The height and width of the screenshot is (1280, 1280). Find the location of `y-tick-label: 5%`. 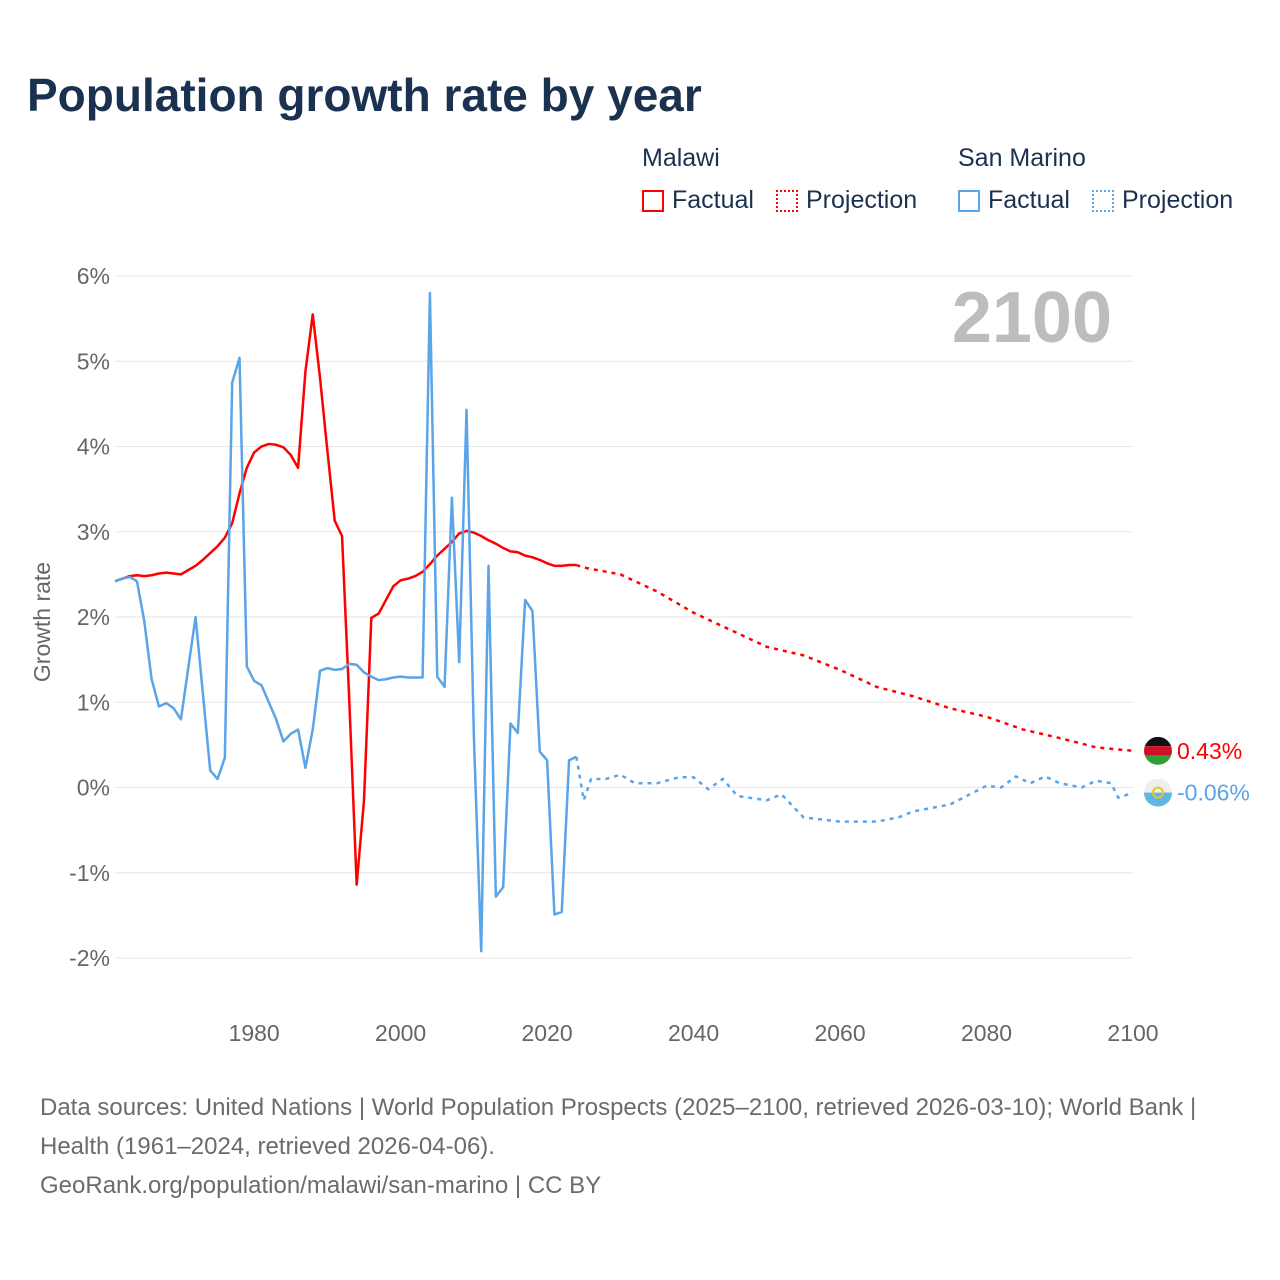

y-tick-label: 5% is located at coordinates (93, 361).